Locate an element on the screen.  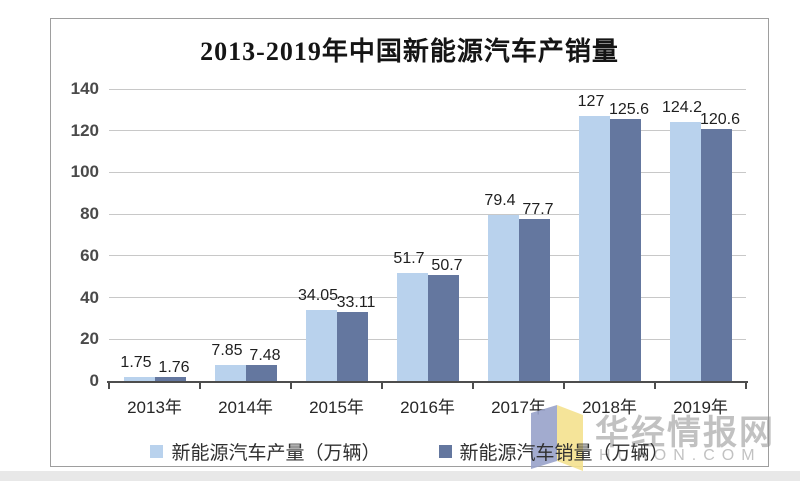
value-label-sales: 7.48 is located at coordinates (265, 356).